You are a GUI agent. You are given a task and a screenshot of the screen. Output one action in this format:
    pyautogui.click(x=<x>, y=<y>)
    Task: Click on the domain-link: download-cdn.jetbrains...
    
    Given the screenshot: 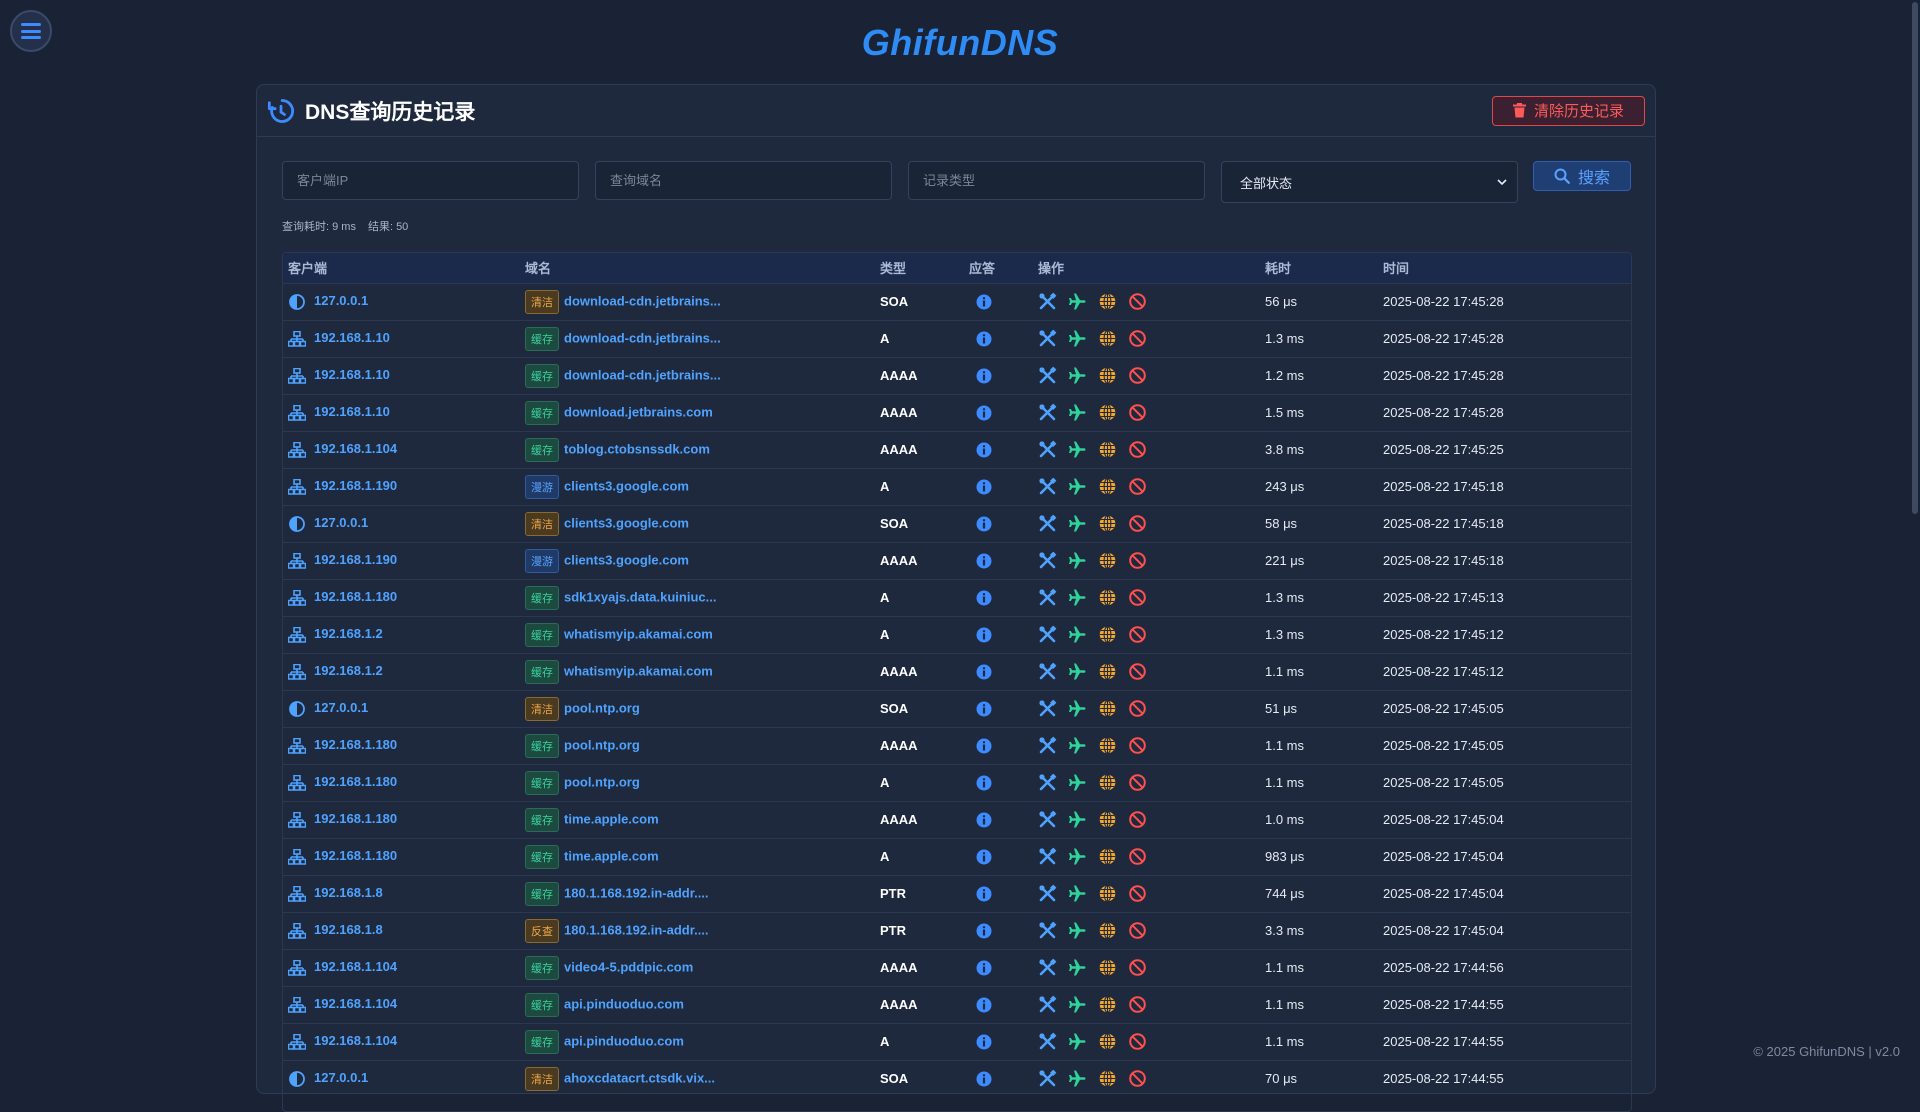 What is the action you would take?
    pyautogui.click(x=642, y=337)
    